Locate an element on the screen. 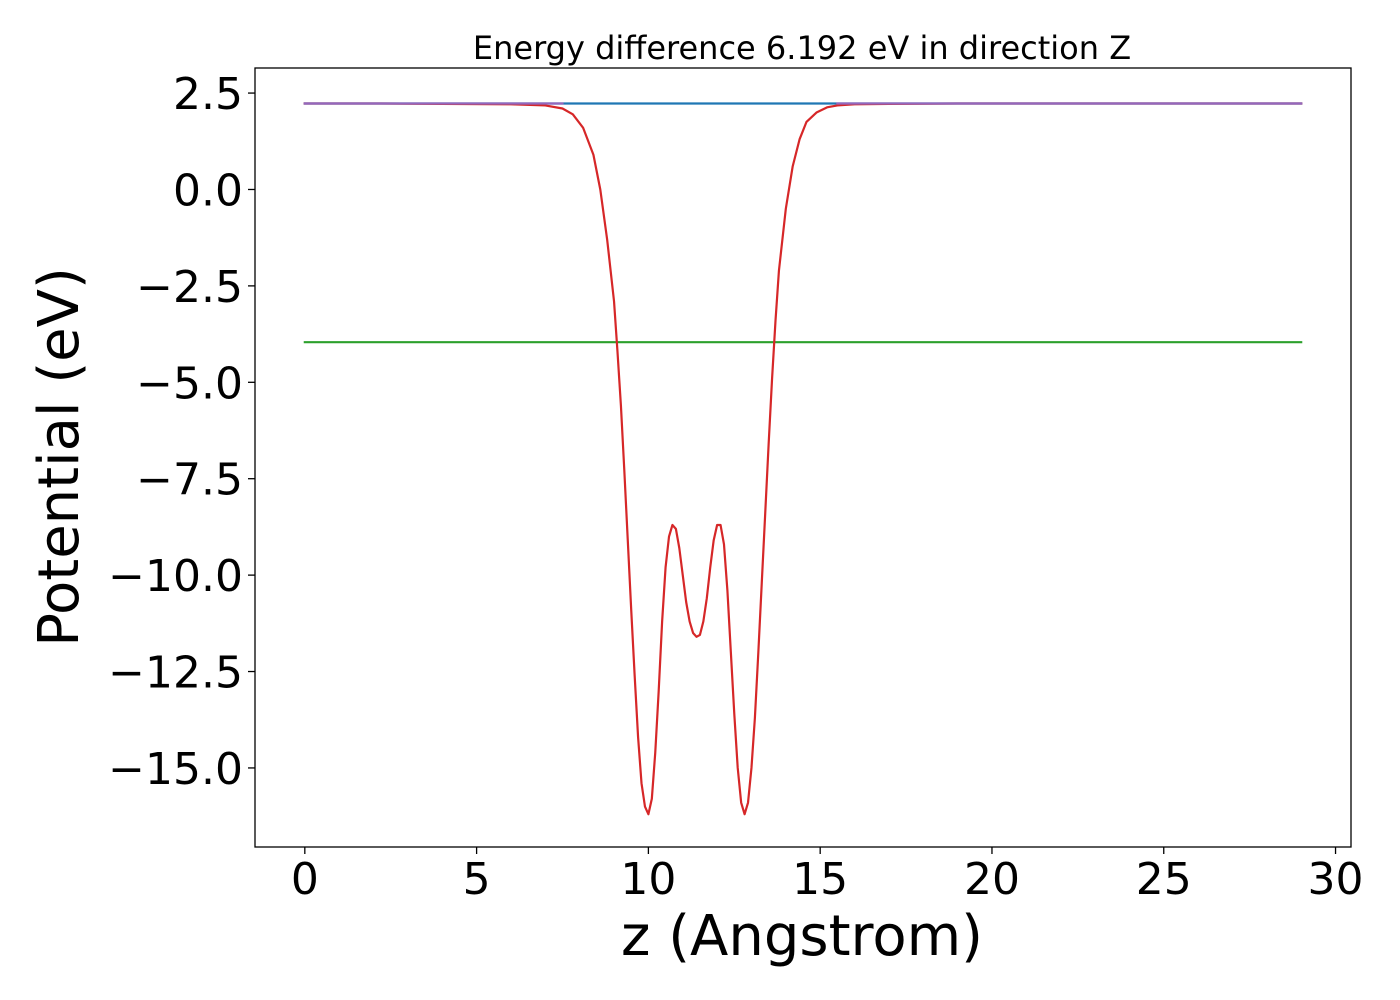  x-tick-label: 15 is located at coordinates (820, 879).